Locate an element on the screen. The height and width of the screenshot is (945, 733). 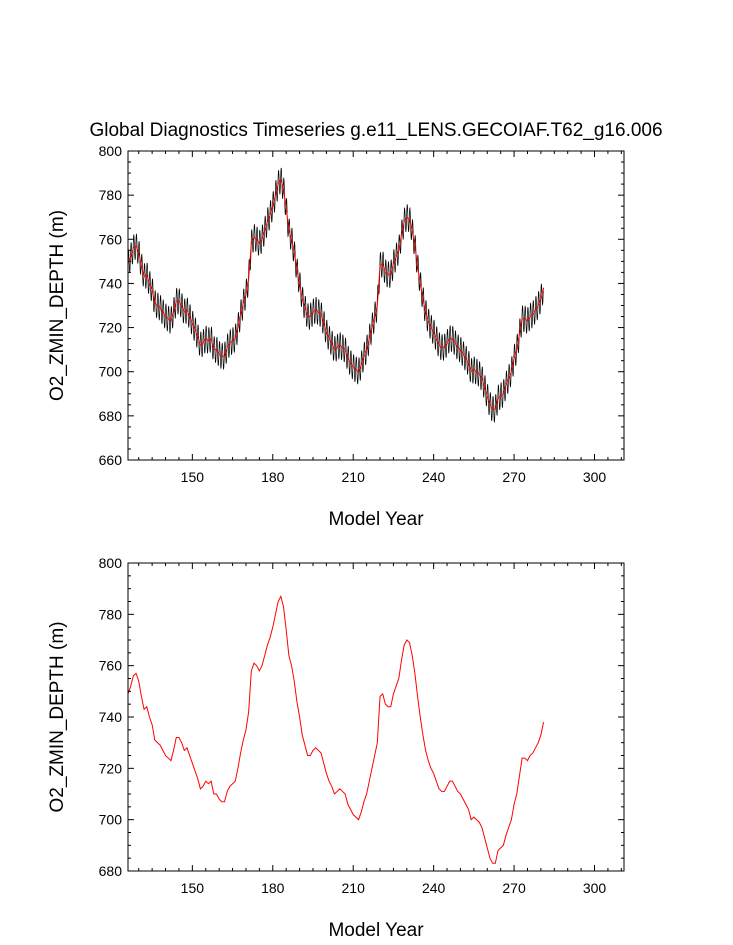
top-x-axis-label: Model Year is located at coordinates (376, 519).